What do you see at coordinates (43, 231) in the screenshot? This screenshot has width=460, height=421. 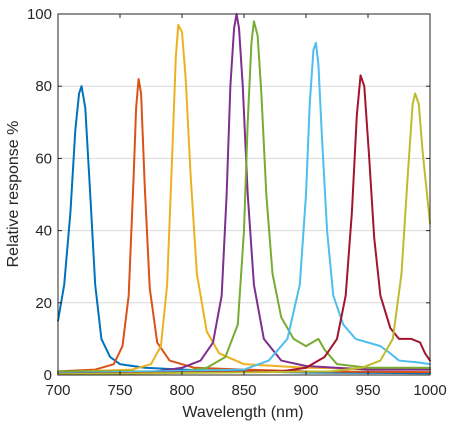 I see `y-tick-label-40: 40` at bounding box center [43, 231].